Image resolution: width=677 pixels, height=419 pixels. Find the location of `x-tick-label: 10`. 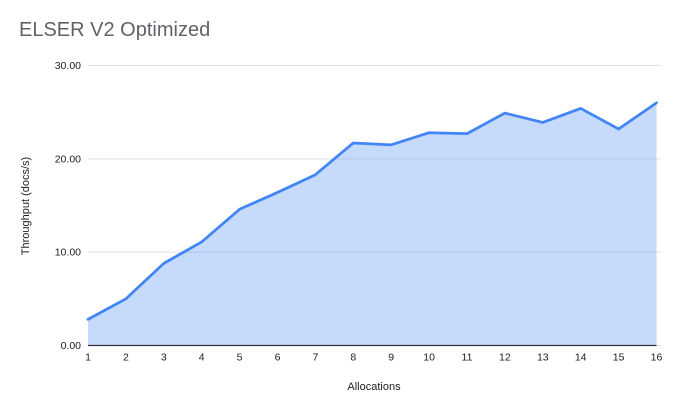

x-tick-label: 10 is located at coordinates (429, 358).